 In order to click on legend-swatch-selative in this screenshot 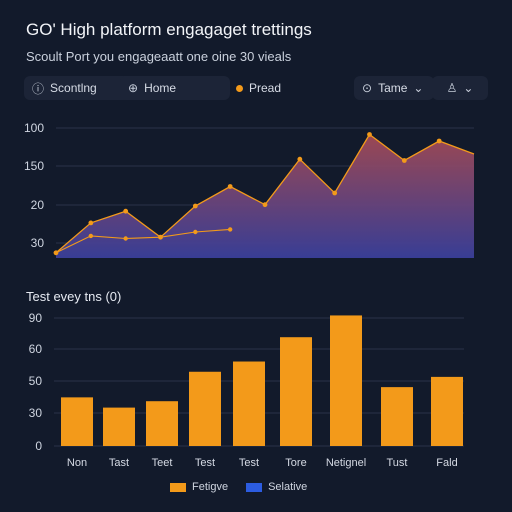, I will do `click(254, 487)`.